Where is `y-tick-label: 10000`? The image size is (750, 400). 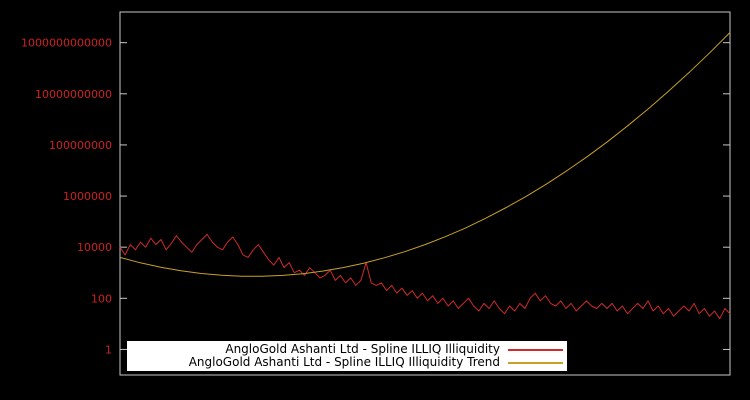
y-tick-label: 10000 is located at coordinates (94, 247).